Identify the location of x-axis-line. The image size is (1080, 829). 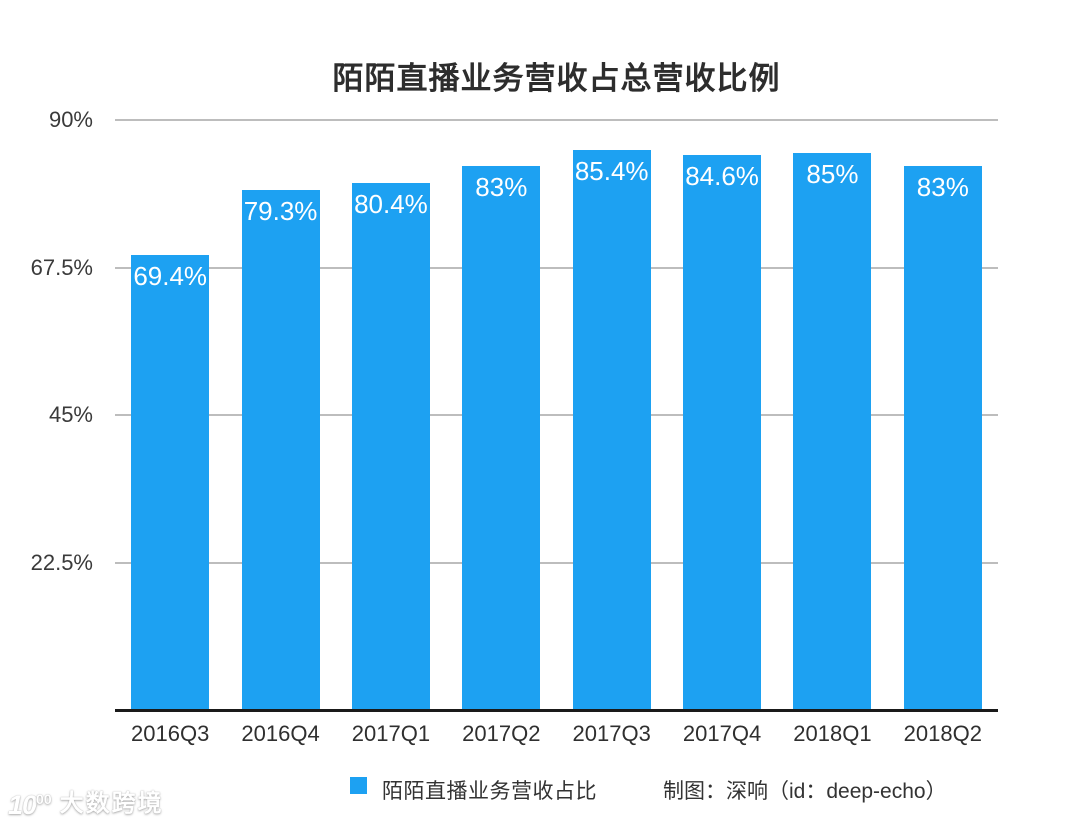
(556, 710).